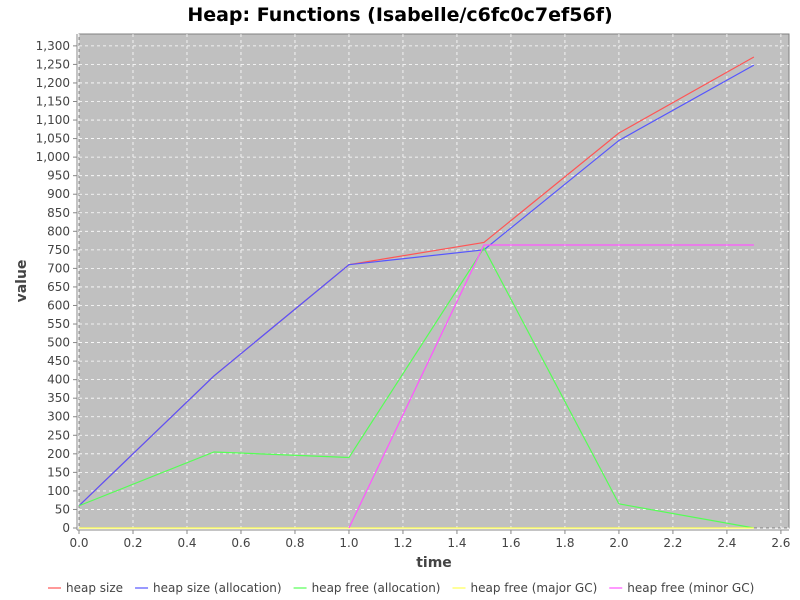 The image size is (800, 600). What do you see at coordinates (58, 268) in the screenshot?
I see `y-tick-label: 700` at bounding box center [58, 268].